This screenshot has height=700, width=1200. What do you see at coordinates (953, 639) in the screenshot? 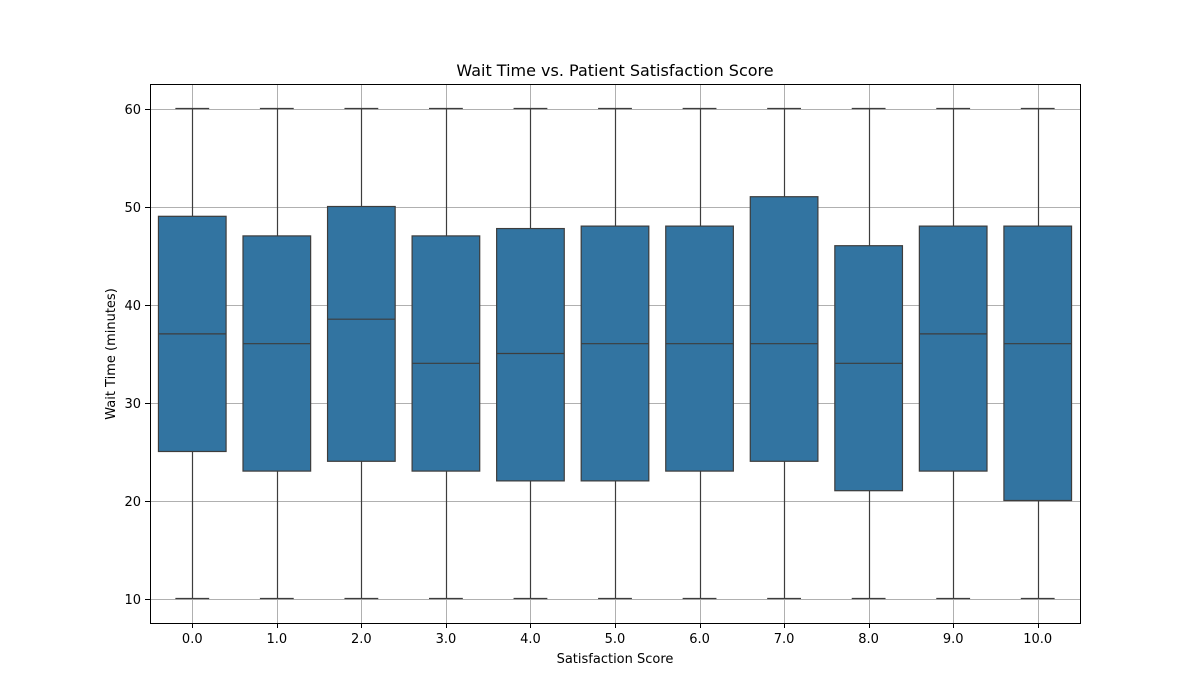
I see `x-tick-label: 9.0` at bounding box center [953, 639].